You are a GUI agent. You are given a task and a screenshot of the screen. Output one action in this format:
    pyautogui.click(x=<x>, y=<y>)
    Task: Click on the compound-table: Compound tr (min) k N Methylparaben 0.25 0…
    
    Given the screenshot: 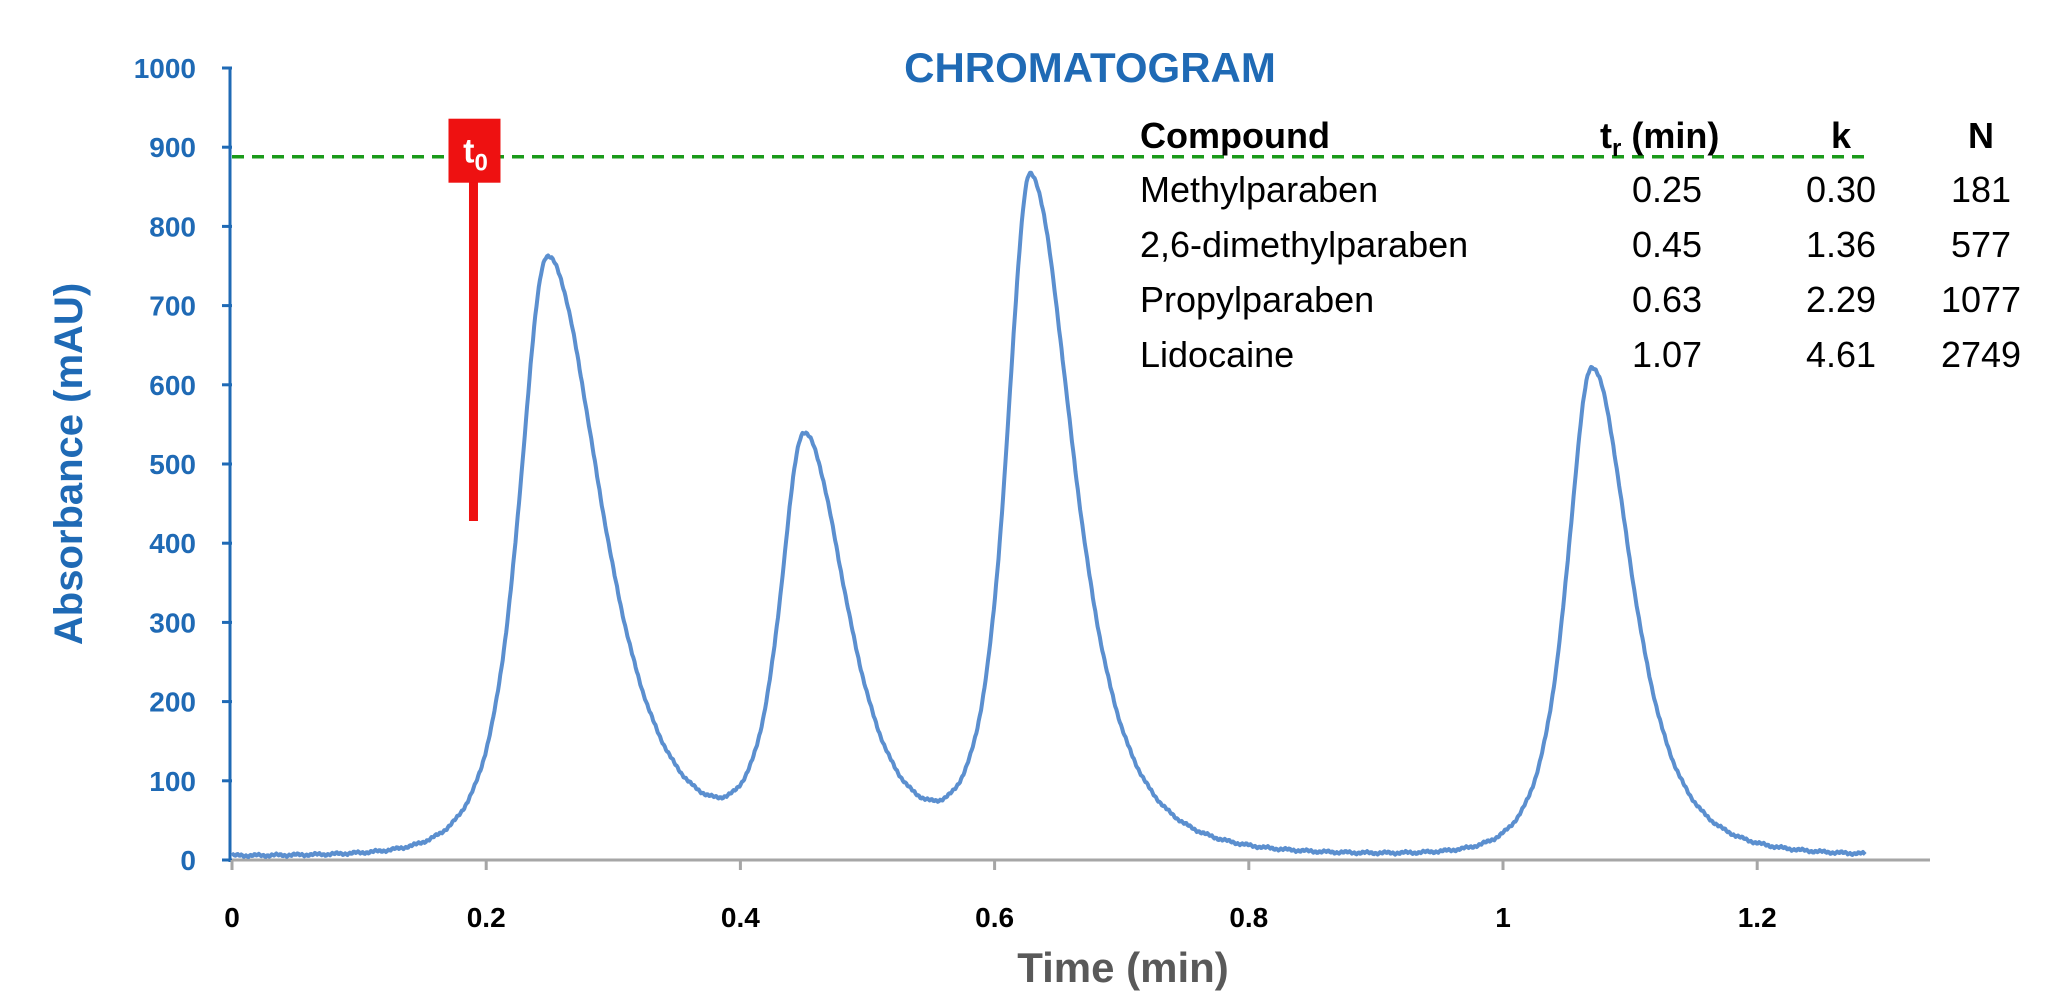 What is the action you would take?
    pyautogui.click(x=1580, y=245)
    